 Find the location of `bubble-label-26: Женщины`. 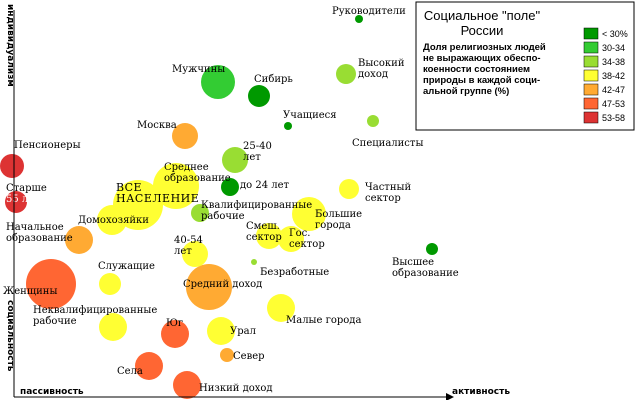

bubble-label-26: Женщины is located at coordinates (30, 291).